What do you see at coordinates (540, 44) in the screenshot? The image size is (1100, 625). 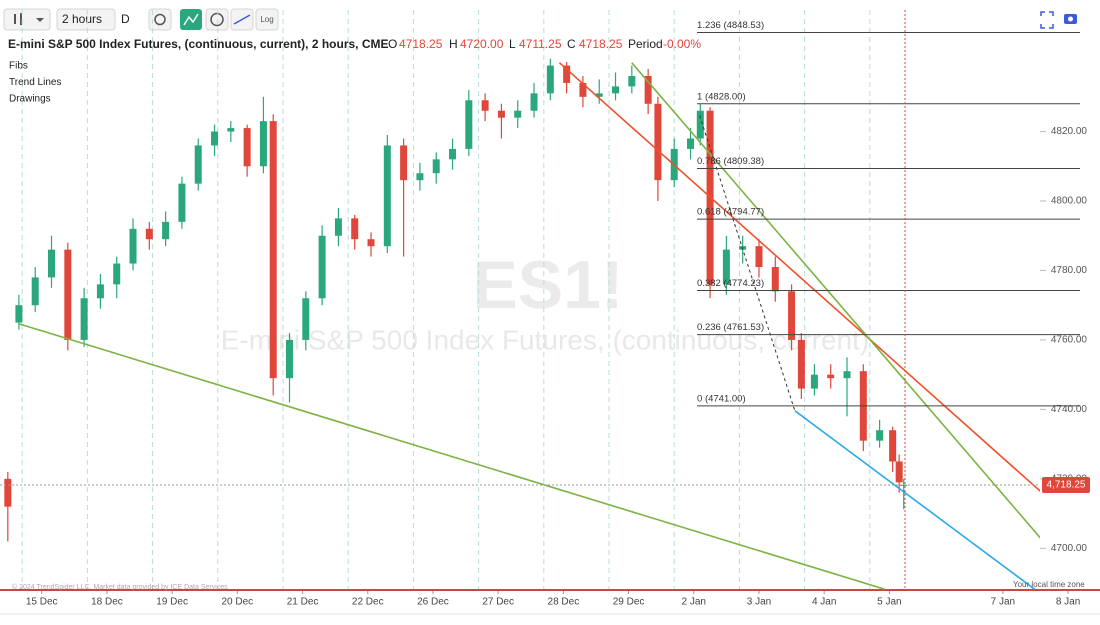 I see `ohlc-value: 4711.25` at bounding box center [540, 44].